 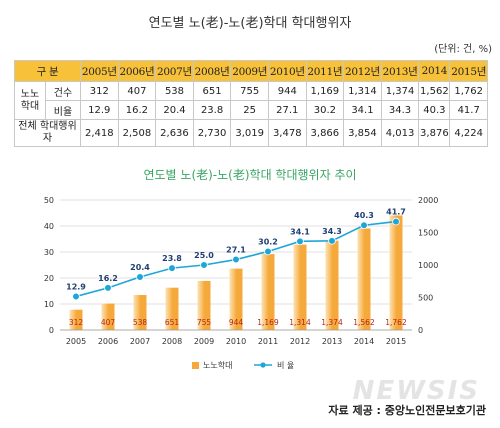 What do you see at coordinates (416, 391) in the screenshot?
I see `watermark: NEWSIS` at bounding box center [416, 391].